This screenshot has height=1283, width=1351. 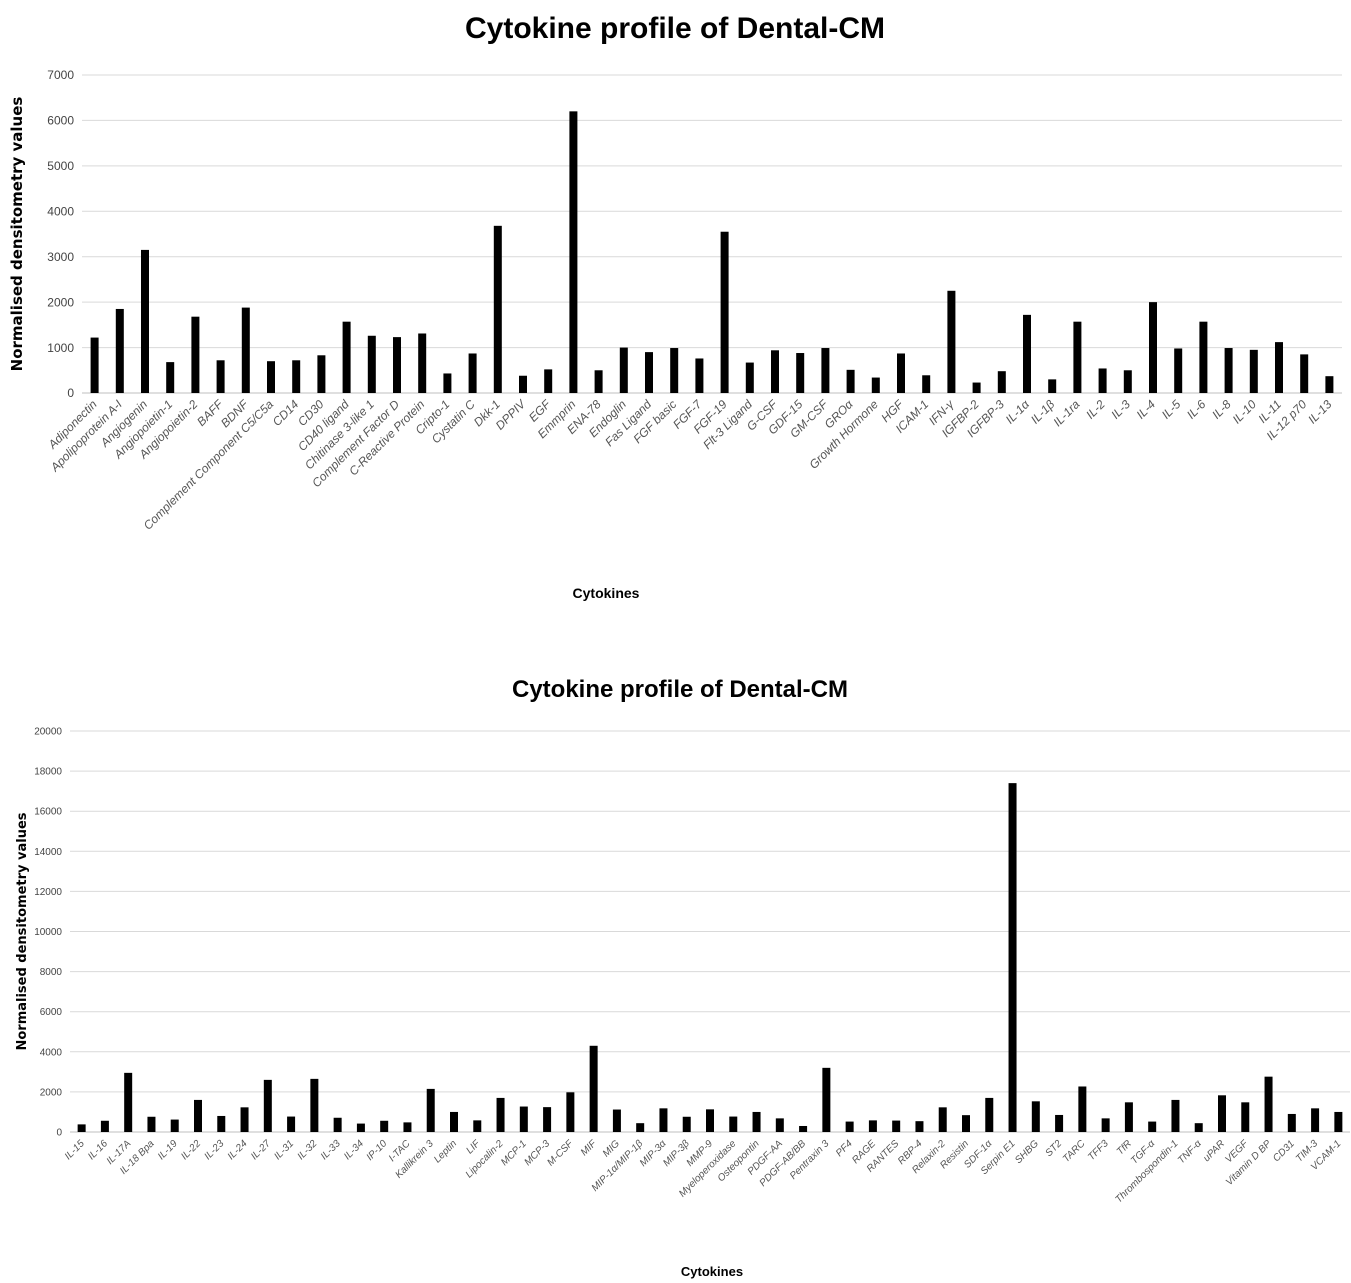 What do you see at coordinates (1244, 411) in the screenshot?
I see `x-tick-label: IL-10` at bounding box center [1244, 411].